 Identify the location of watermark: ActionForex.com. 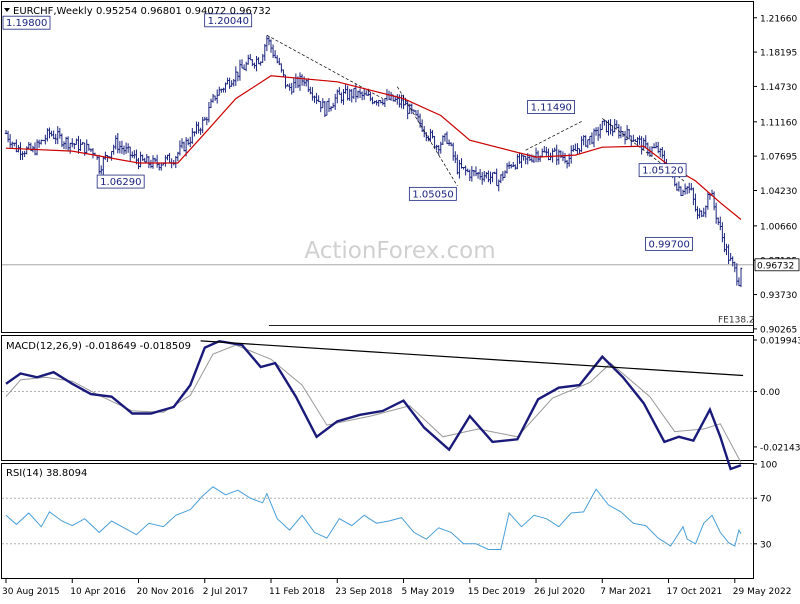
(399, 251).